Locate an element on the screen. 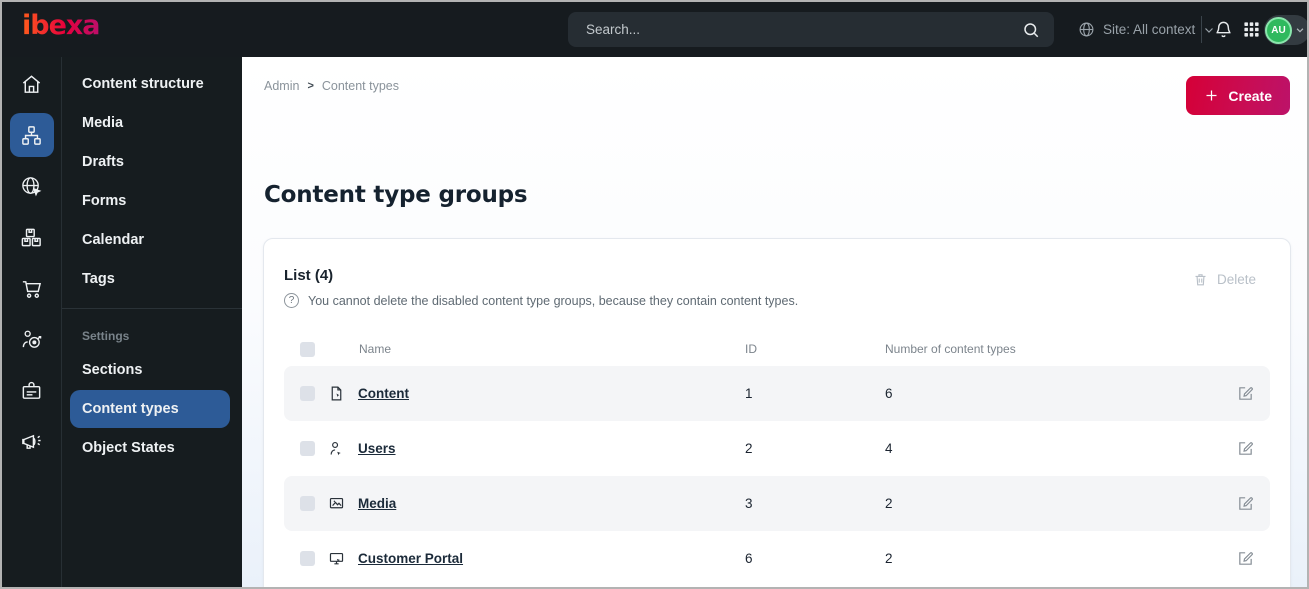 Image resolution: width=1309 pixels, height=589 pixels. sidebar-item-content-types: Content types is located at coordinates (150, 409).